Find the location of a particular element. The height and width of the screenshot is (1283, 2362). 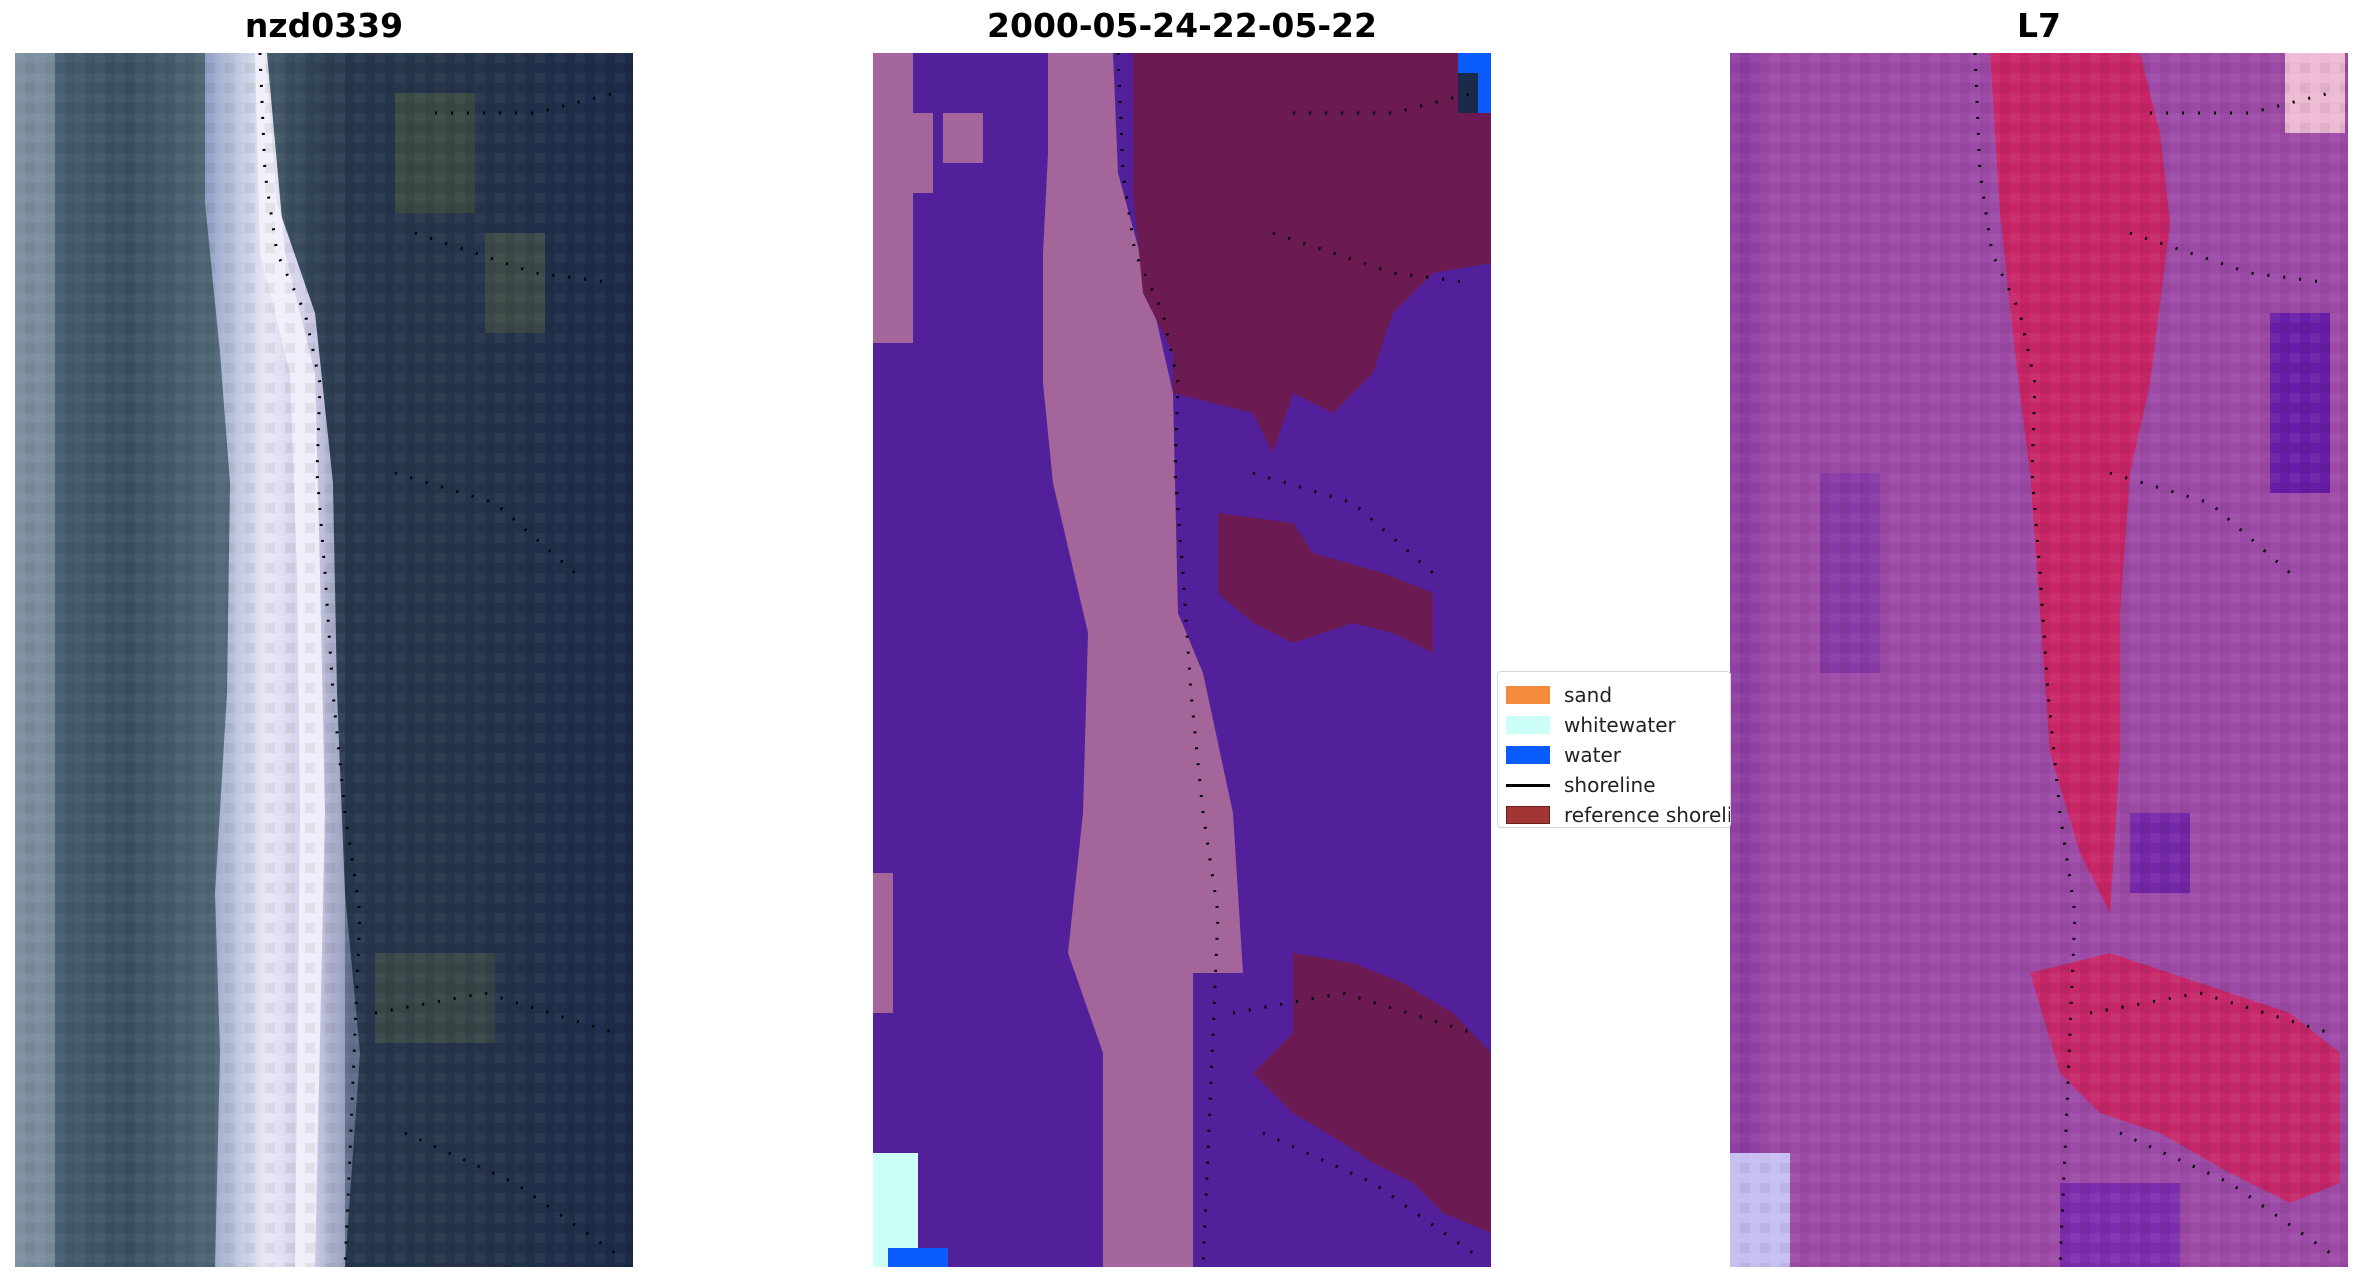

legend-label: shoreline is located at coordinates (1610, 785).